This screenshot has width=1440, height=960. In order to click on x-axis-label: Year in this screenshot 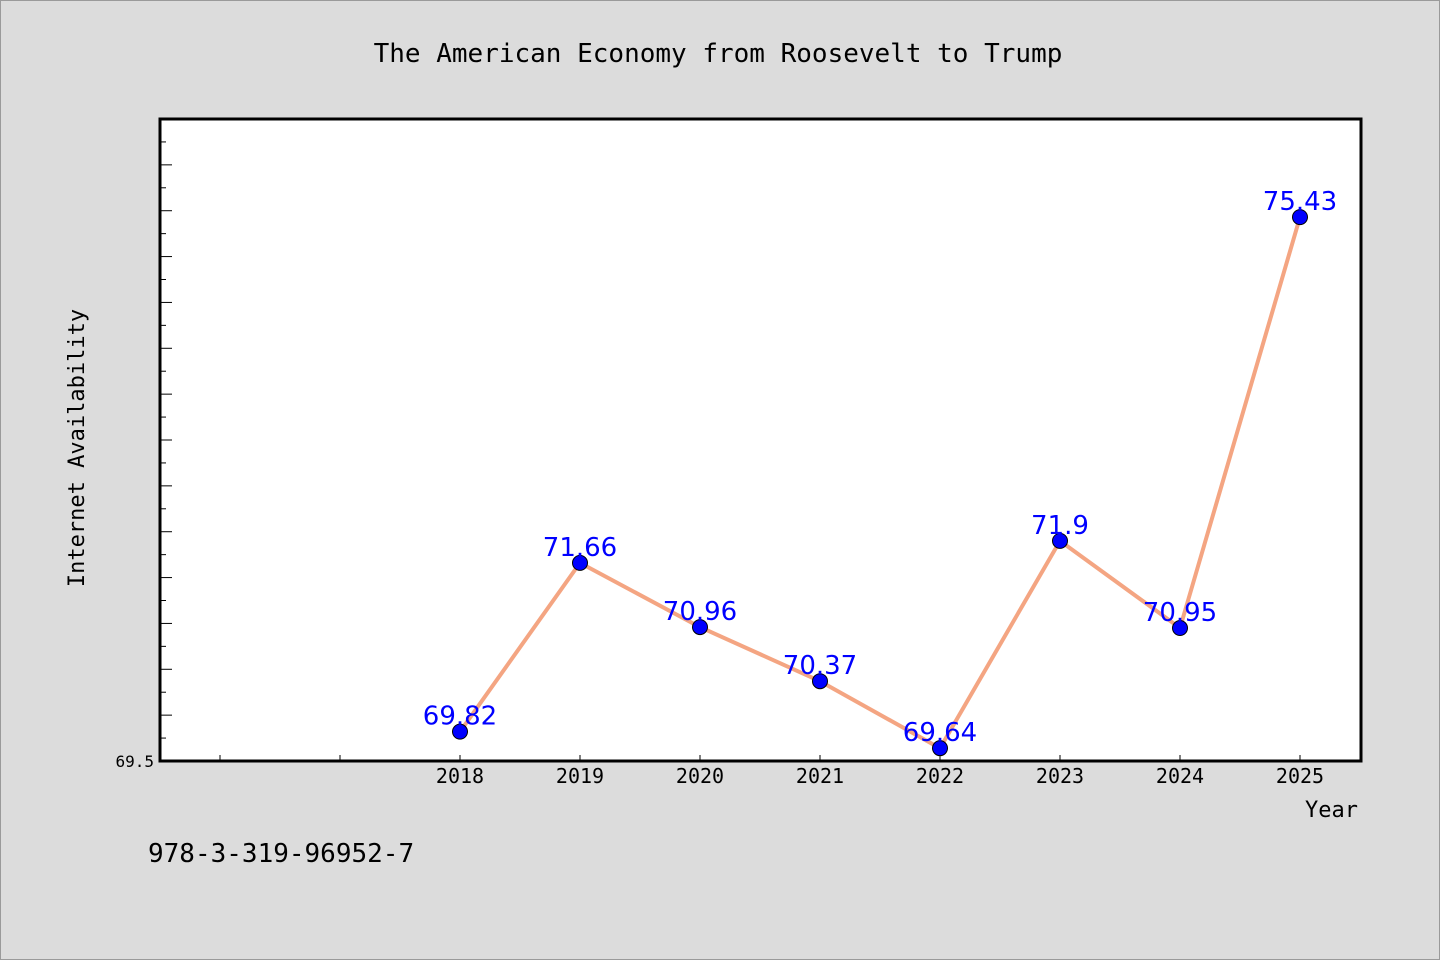, I will do `click(1331, 810)`.